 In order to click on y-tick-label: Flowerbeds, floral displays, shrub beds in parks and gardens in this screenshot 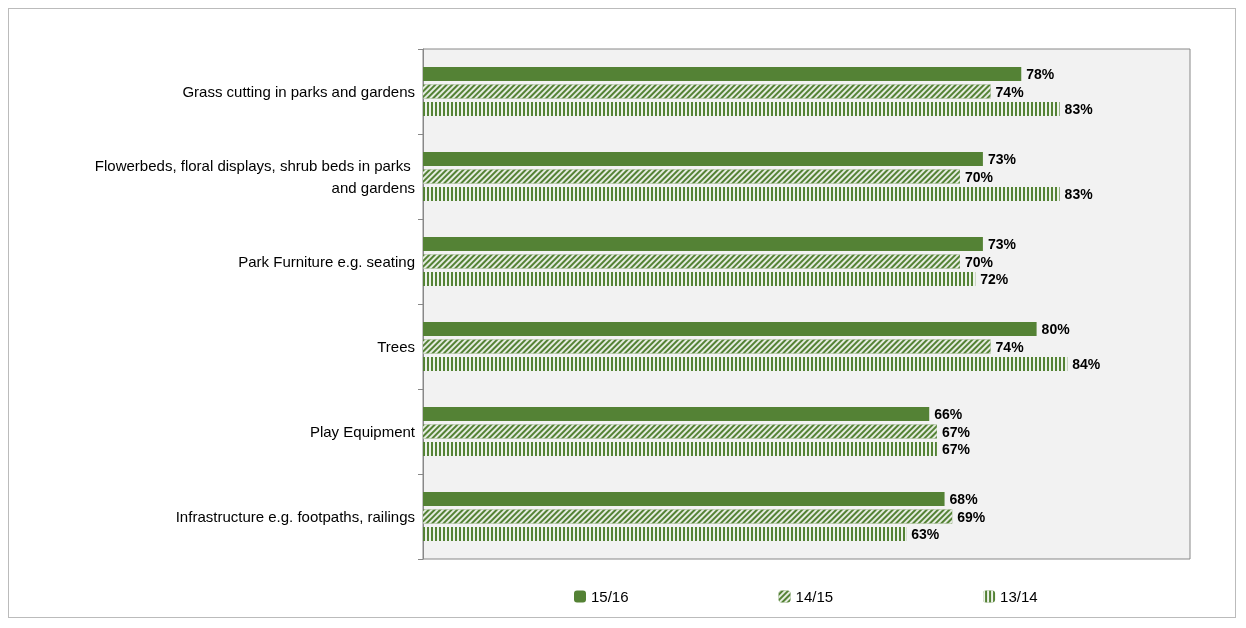, I will do `click(254, 176)`.